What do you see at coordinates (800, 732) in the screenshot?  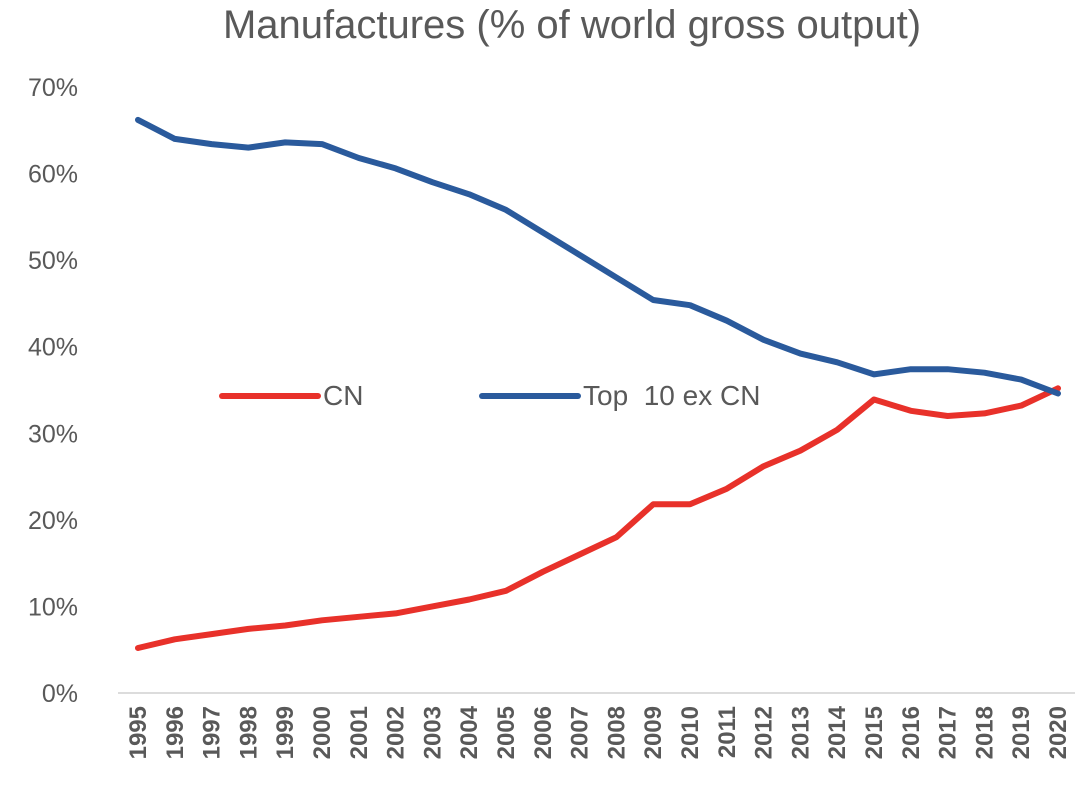 I see `x-tick-label: 2013` at bounding box center [800, 732].